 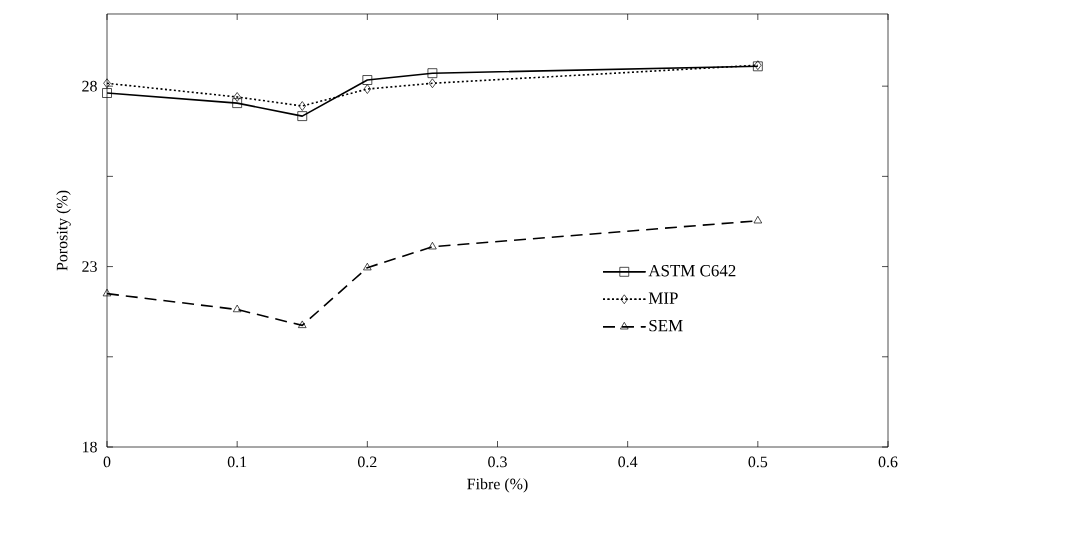 What do you see at coordinates (666, 325) in the screenshot?
I see `legend-label: SEM` at bounding box center [666, 325].